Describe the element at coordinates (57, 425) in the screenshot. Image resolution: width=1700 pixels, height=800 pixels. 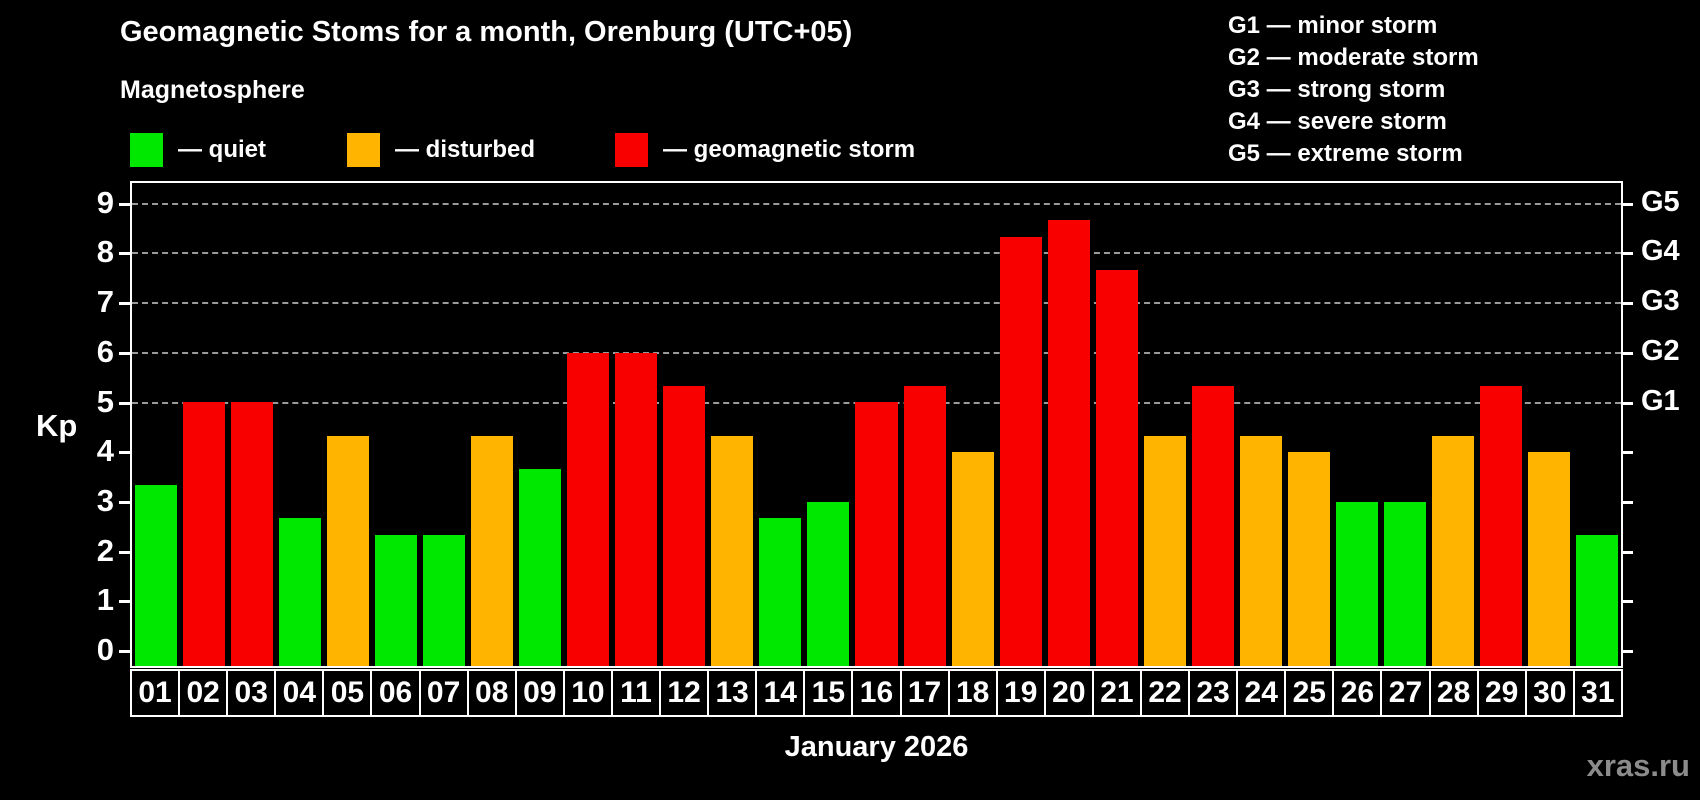
I see `y-axis-label: Kp` at that location.